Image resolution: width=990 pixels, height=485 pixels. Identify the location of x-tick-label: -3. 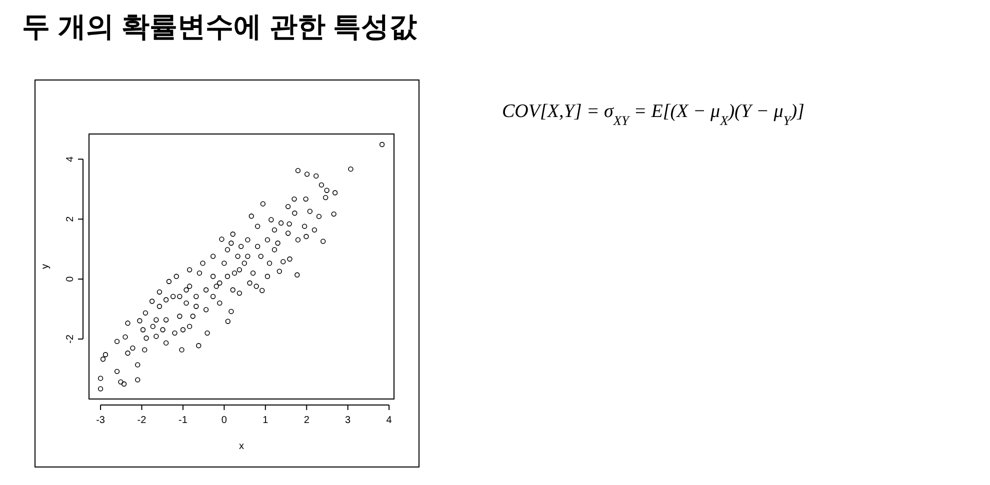
(101, 420).